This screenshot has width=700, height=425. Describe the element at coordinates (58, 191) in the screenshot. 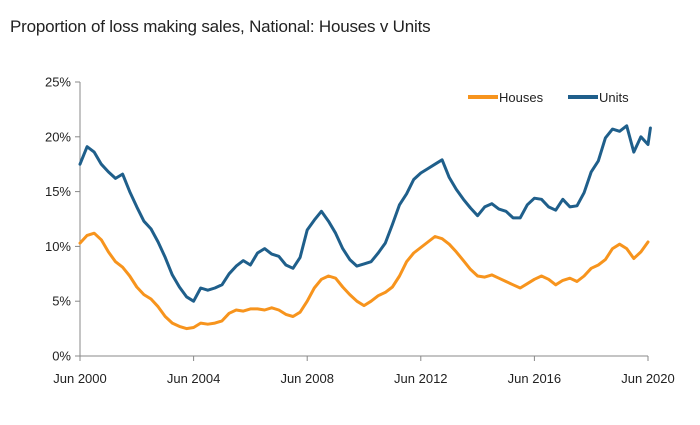

I see `y-tick-label: 15%` at that location.